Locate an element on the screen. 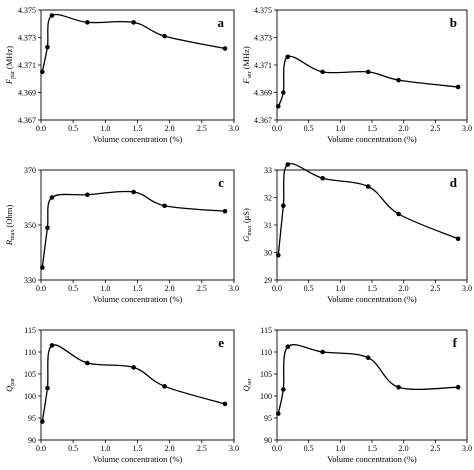  y-tick-label: 330 is located at coordinates (30, 280).